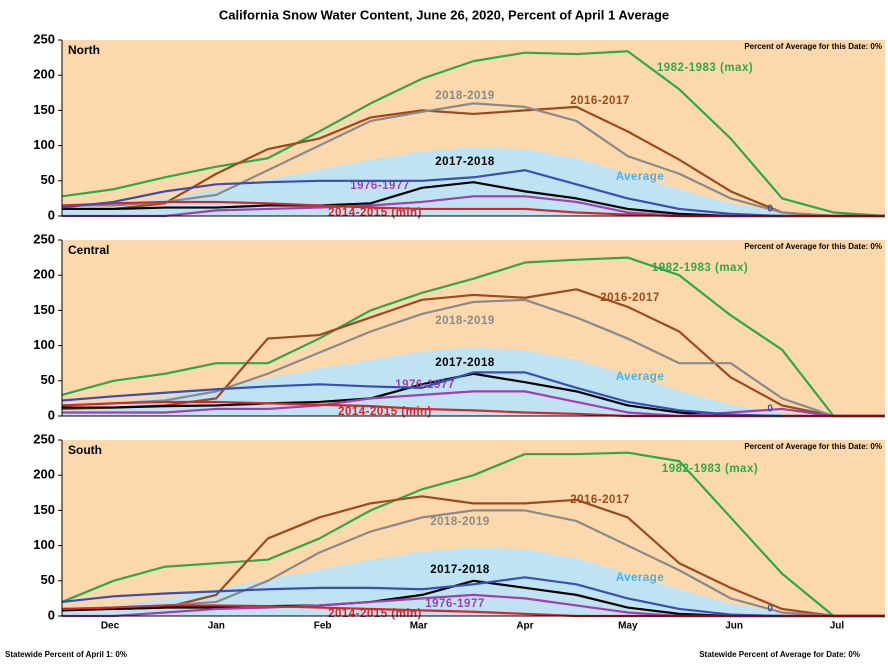 The height and width of the screenshot is (664, 888). I want to click on x-tick-label: Dec, so click(110, 626).